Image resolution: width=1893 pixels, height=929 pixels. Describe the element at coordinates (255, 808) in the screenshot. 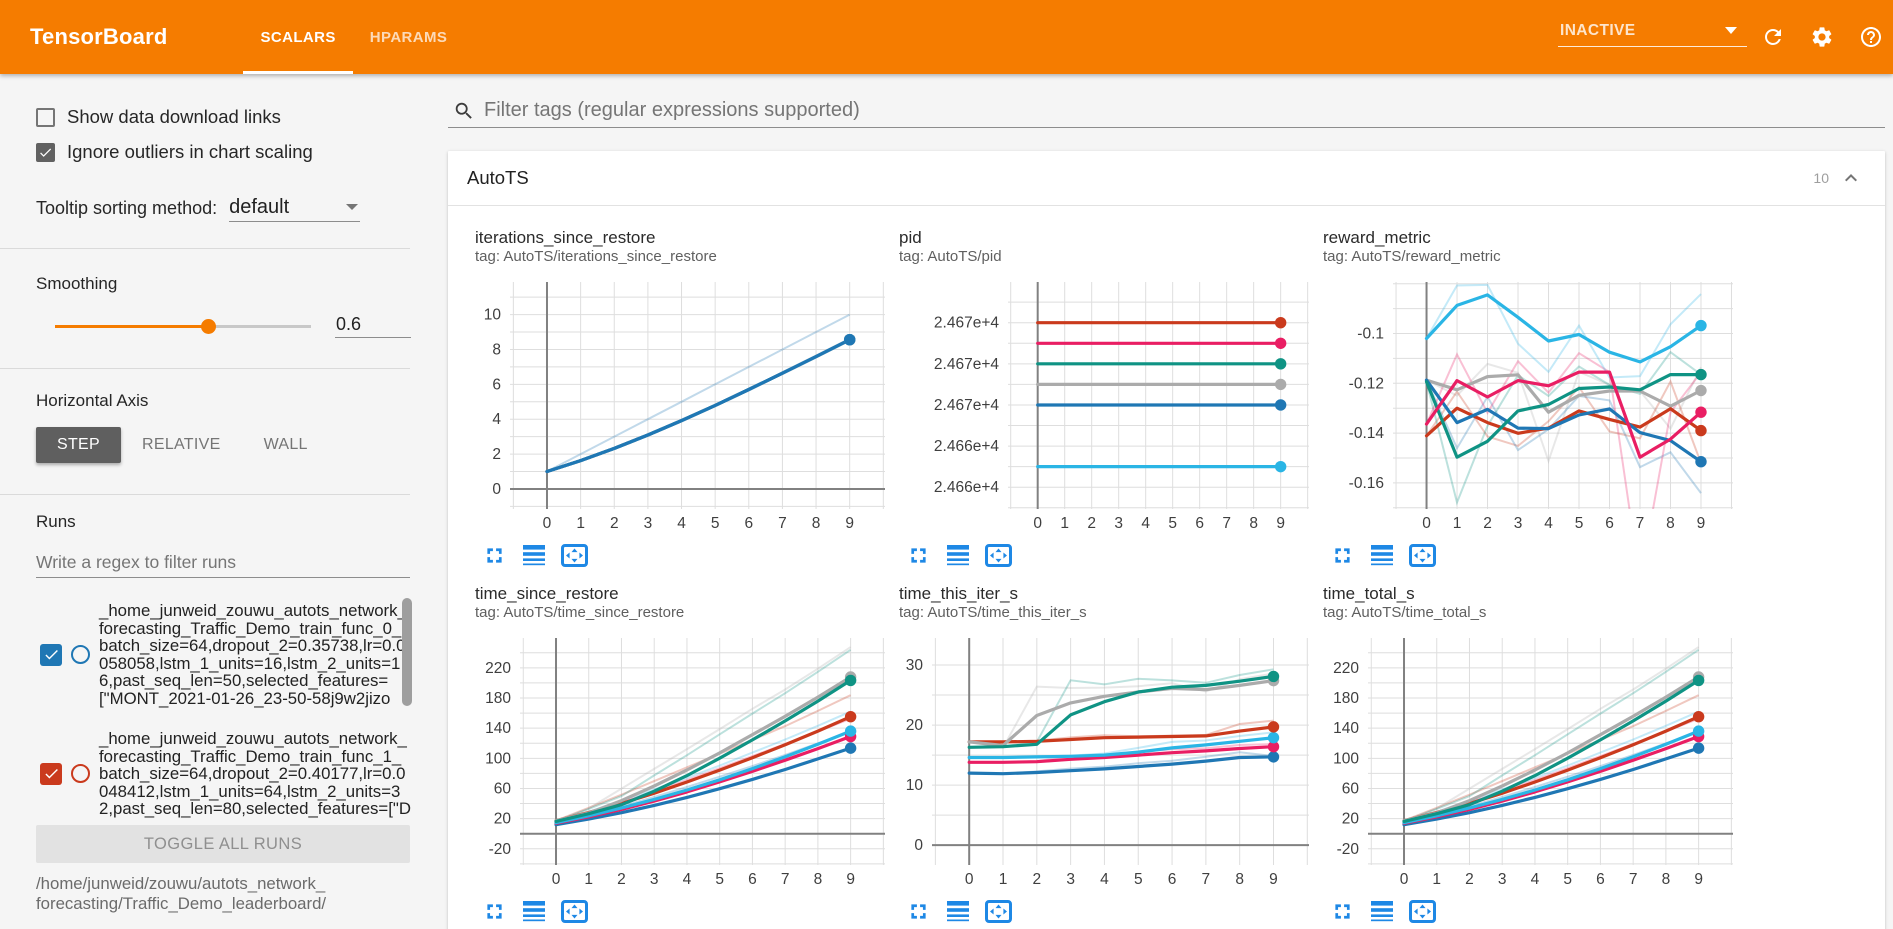

I see `run-name-line: 2,past_seq_len=80,selected_features=["D` at that location.